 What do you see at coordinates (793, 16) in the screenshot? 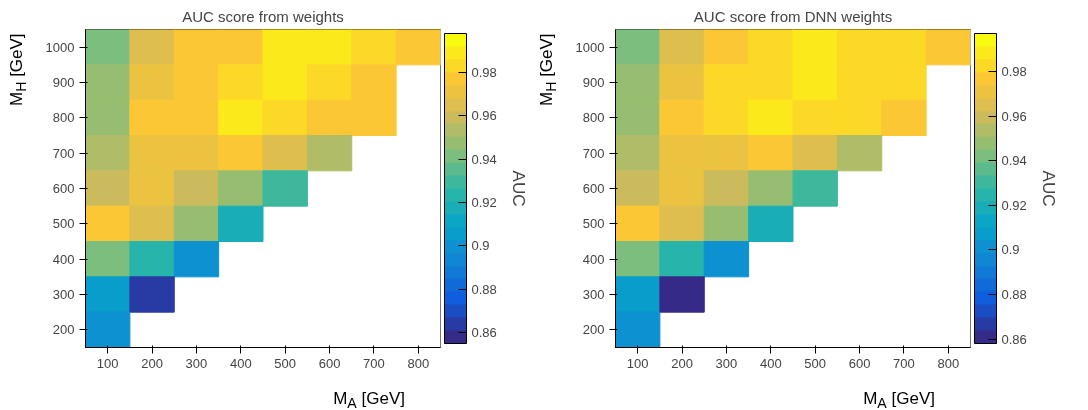
I see `chart-title: AUC score from DNN weights` at bounding box center [793, 16].